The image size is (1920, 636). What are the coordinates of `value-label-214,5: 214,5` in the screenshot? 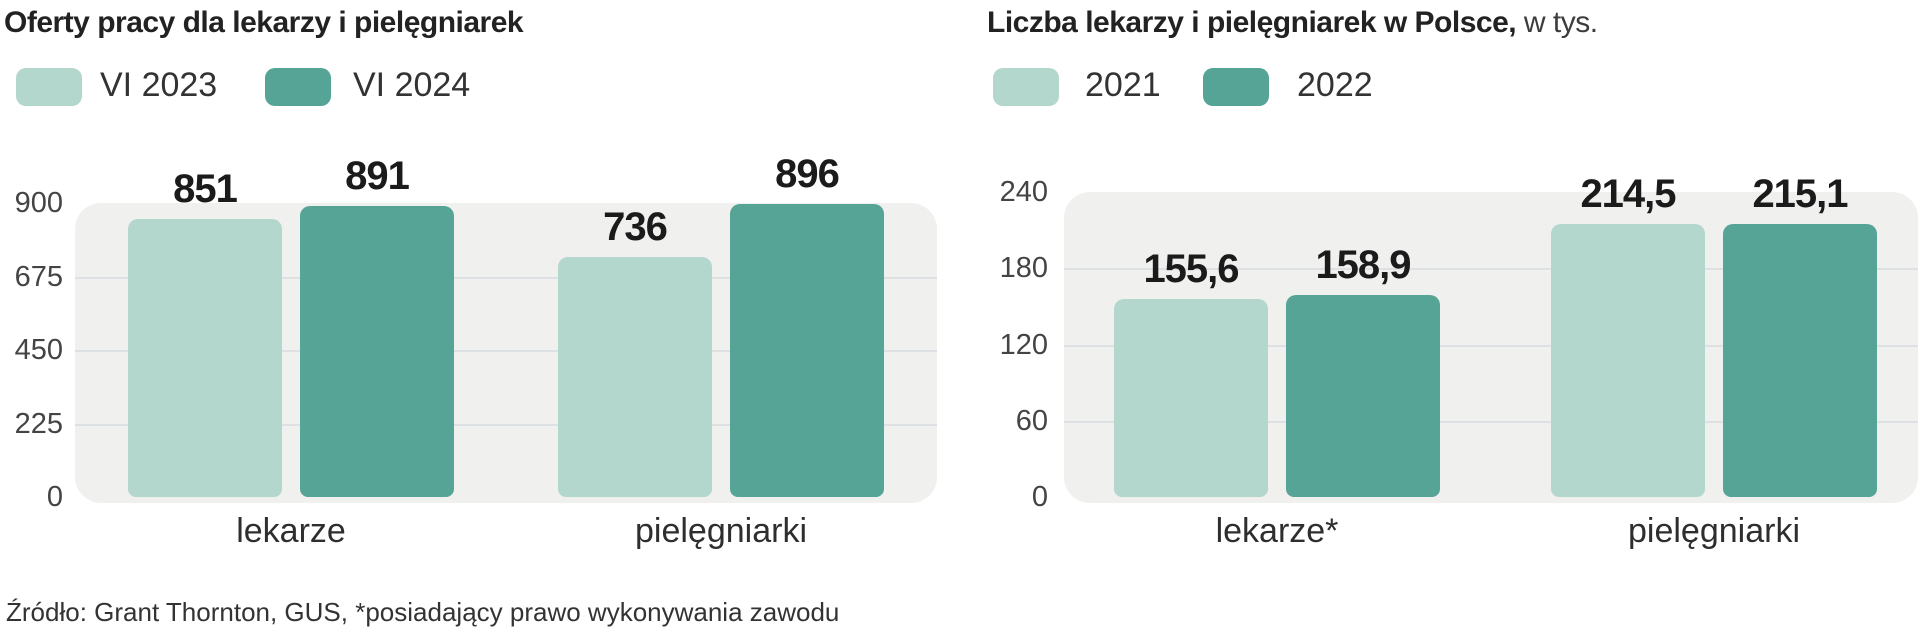 It's located at (1628, 194).